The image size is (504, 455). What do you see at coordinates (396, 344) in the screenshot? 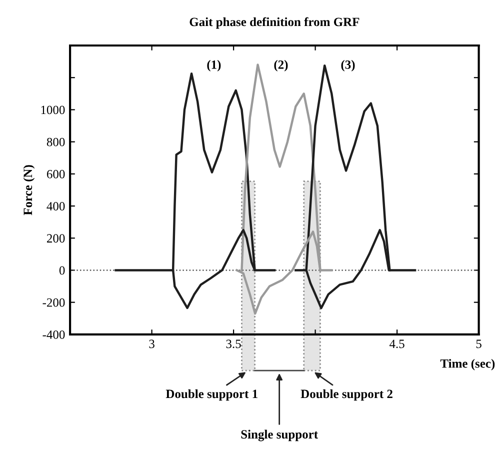
I see `x-tick-label: 4.5` at bounding box center [396, 344].